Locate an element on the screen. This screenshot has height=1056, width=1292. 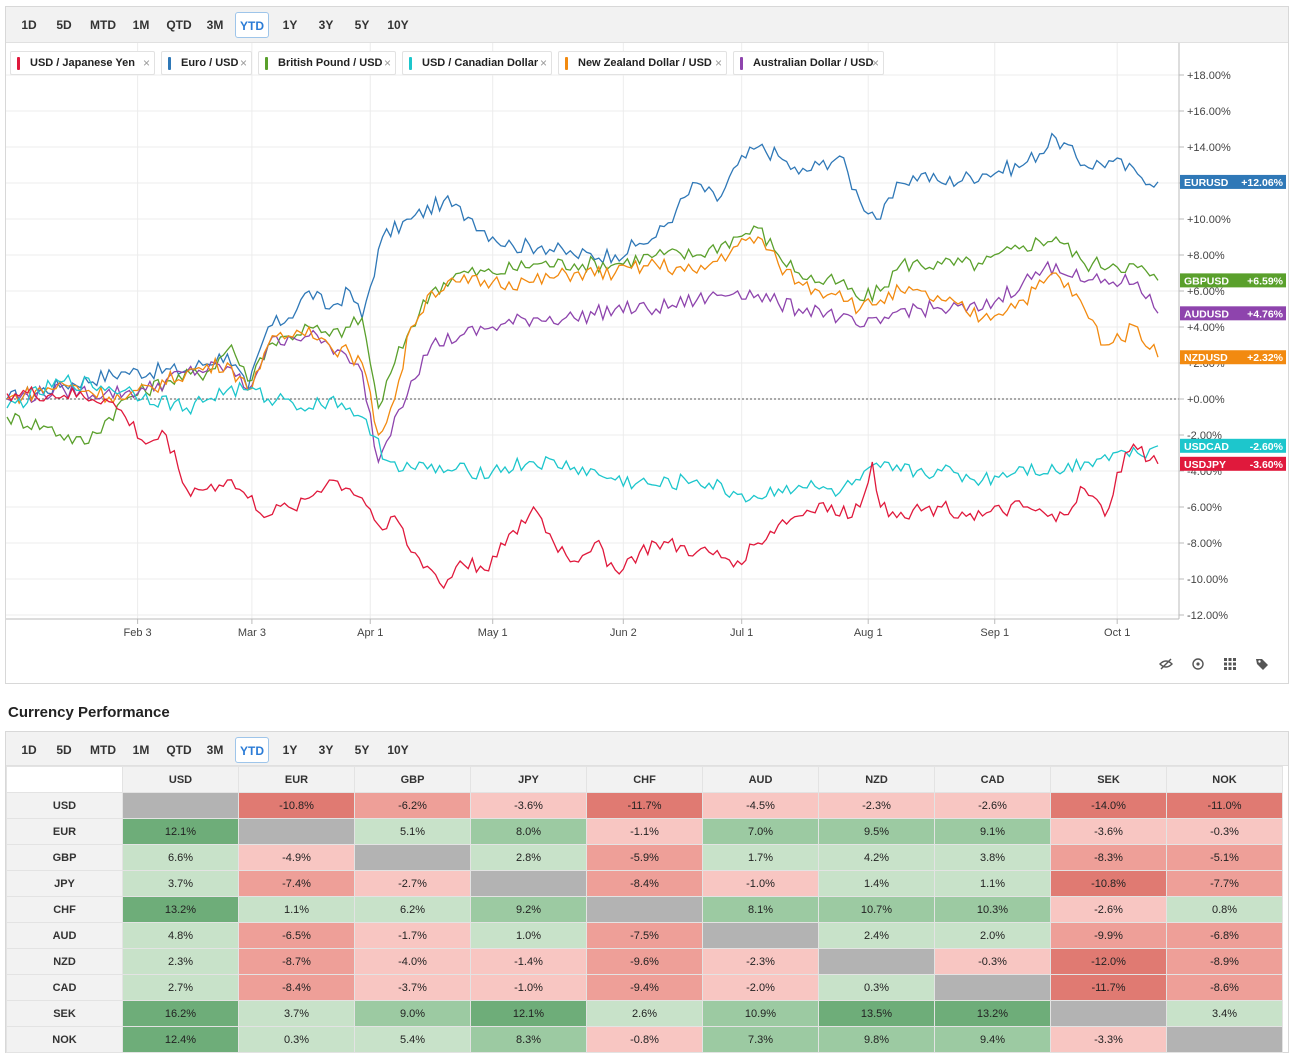
table-cell: -2.3% is located at coordinates (876, 805).